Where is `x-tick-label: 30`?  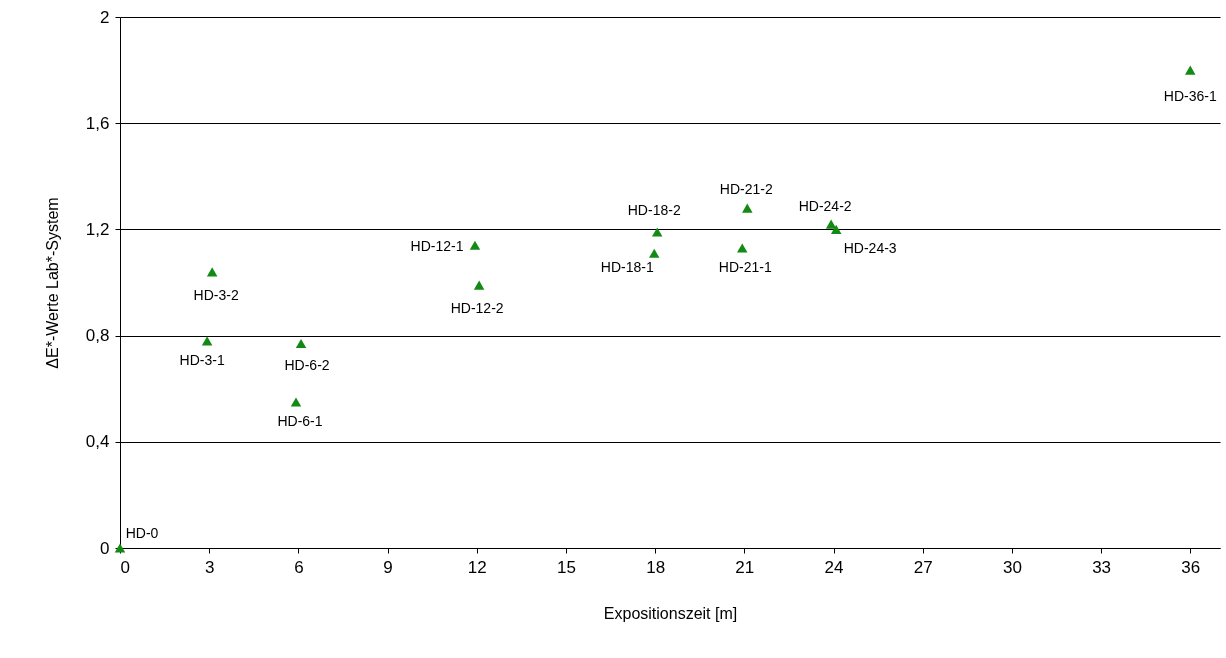 x-tick-label: 30 is located at coordinates (1012, 567).